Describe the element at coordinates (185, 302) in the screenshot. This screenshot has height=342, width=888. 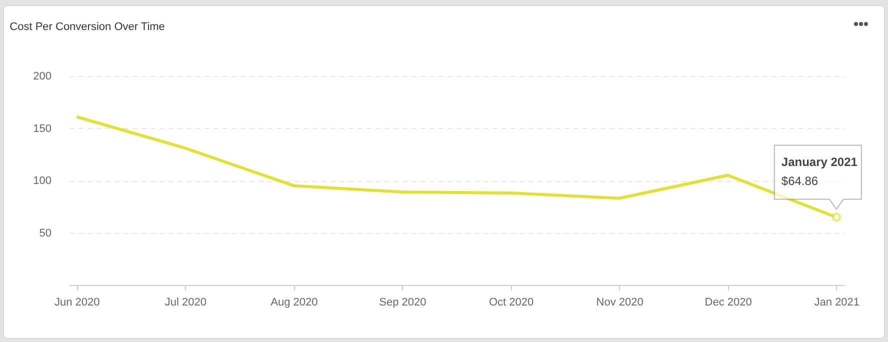
I see `x-tick-label: Jul 2020` at that location.